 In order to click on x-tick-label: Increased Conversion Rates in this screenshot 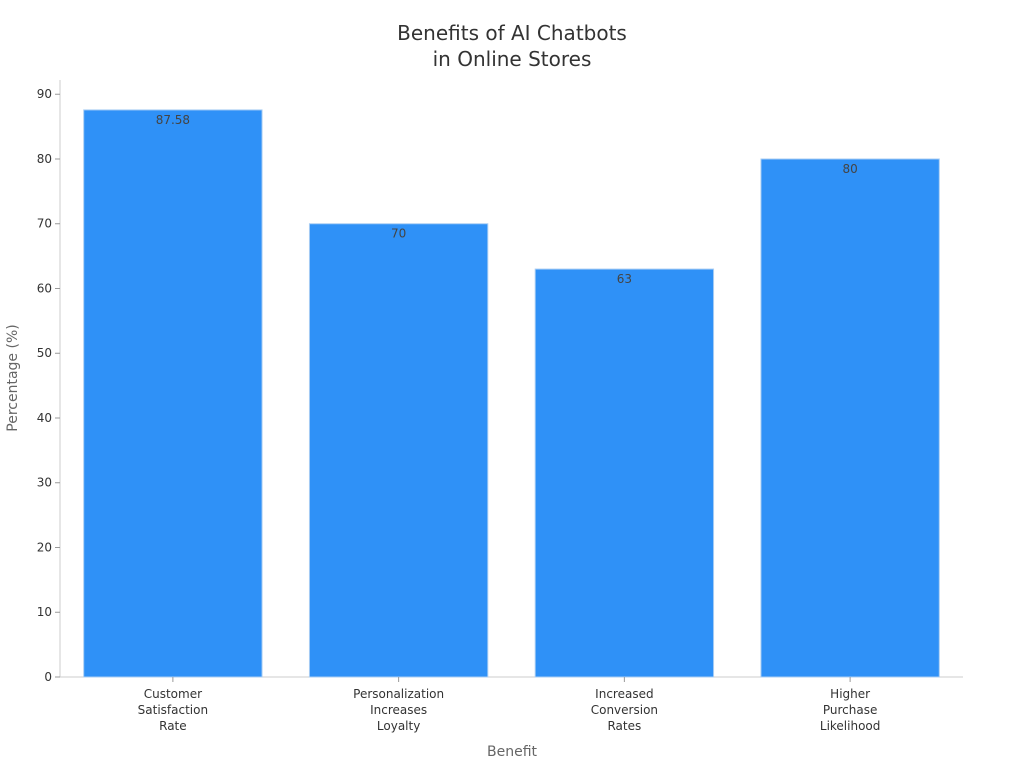, I will do `click(624, 710)`.